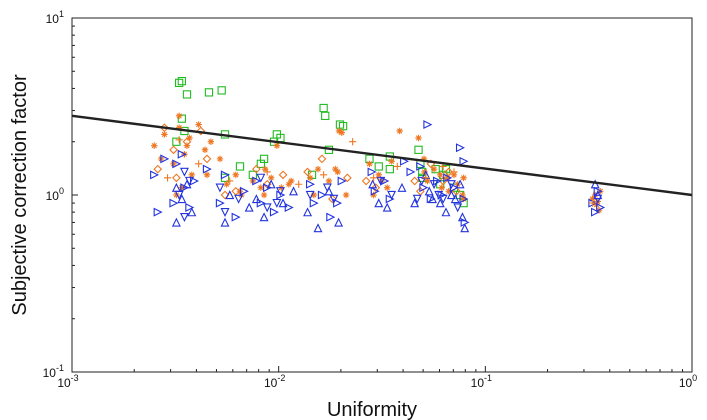 The width and height of the screenshot is (707, 420). I want to click on x-axis-title: Uniformity, so click(372, 409).